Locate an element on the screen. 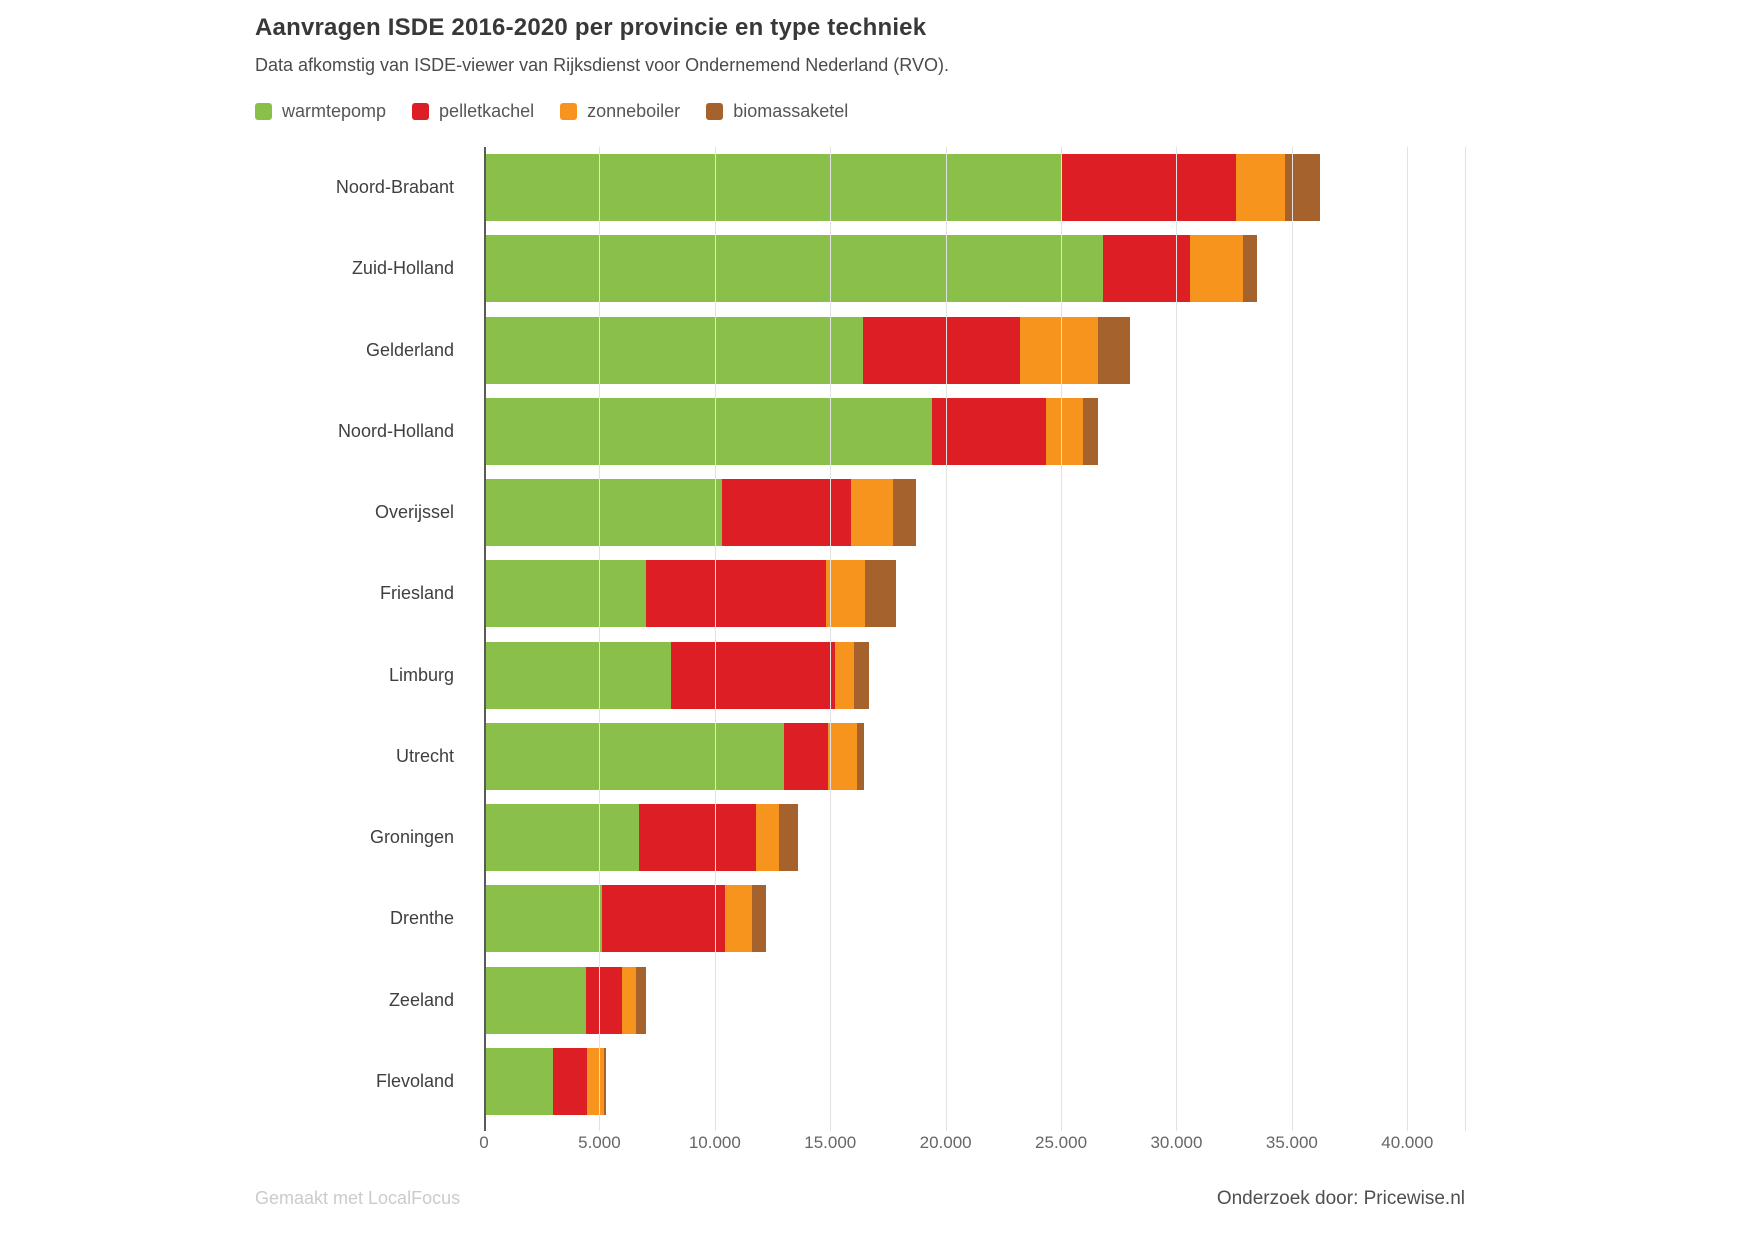  legend-item-zonneboiler: zonneboiler is located at coordinates (620, 111).